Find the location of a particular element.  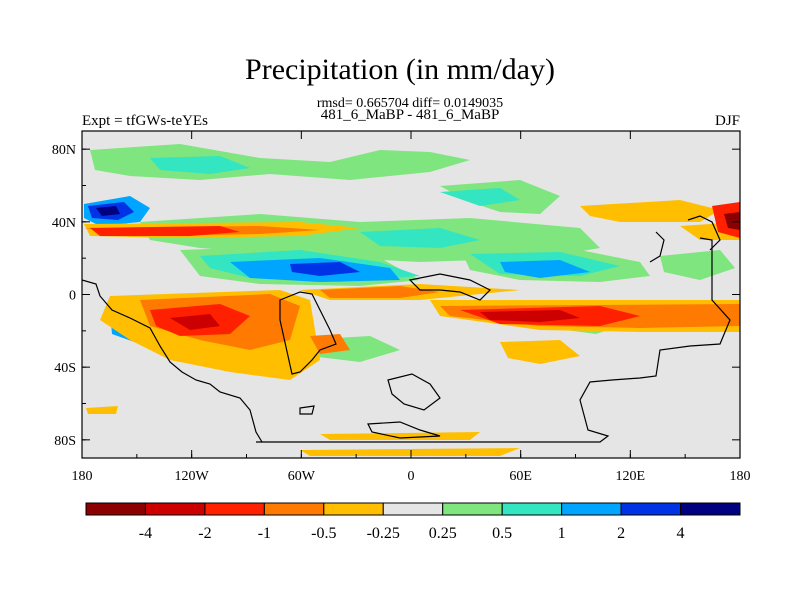

chart-title: Precipitation (in mm/day) is located at coordinates (400, 69).